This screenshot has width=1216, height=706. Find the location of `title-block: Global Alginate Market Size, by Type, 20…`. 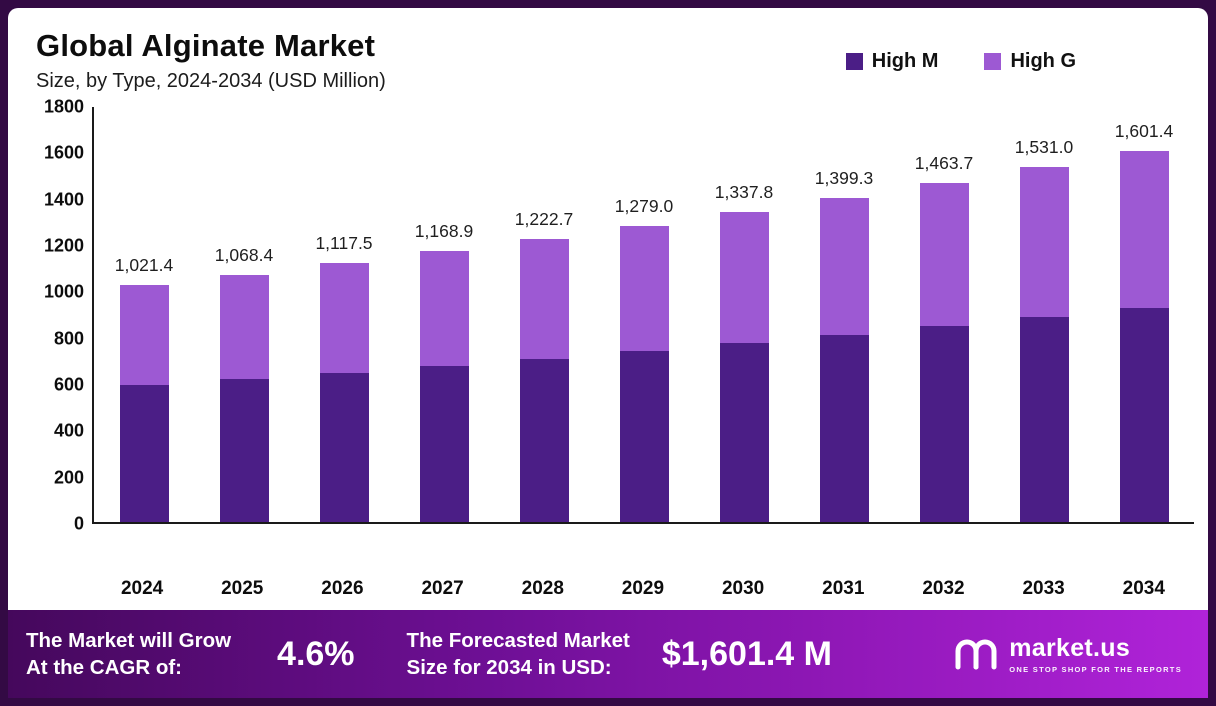

title-block: Global Alginate Market Size, by Type, 20… is located at coordinates (208, 59).